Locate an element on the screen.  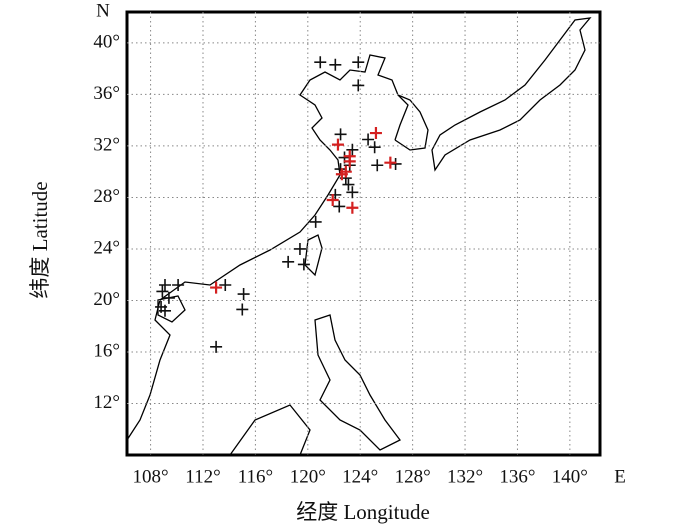
x-tick-label: 132° is located at coordinates (465, 476).